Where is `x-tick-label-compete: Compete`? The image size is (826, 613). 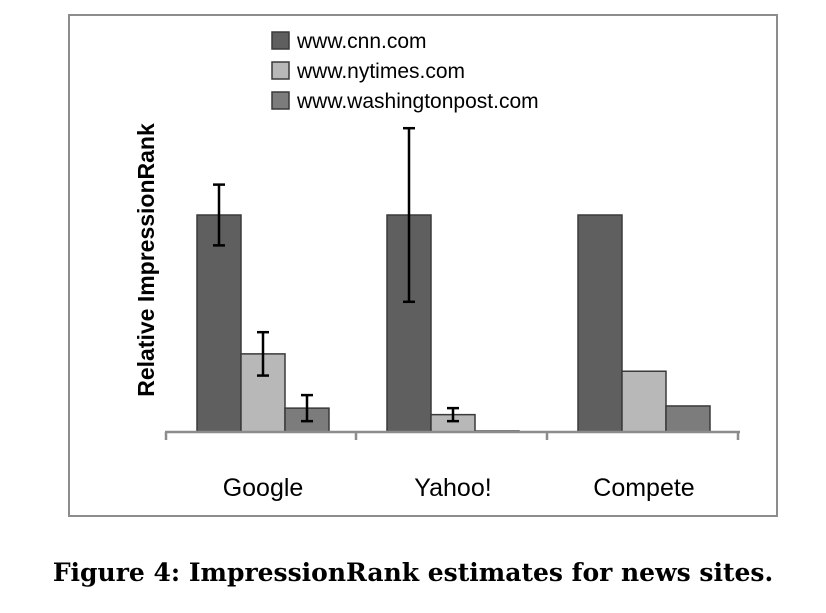
x-tick-label-compete: Compete is located at coordinates (643, 488).